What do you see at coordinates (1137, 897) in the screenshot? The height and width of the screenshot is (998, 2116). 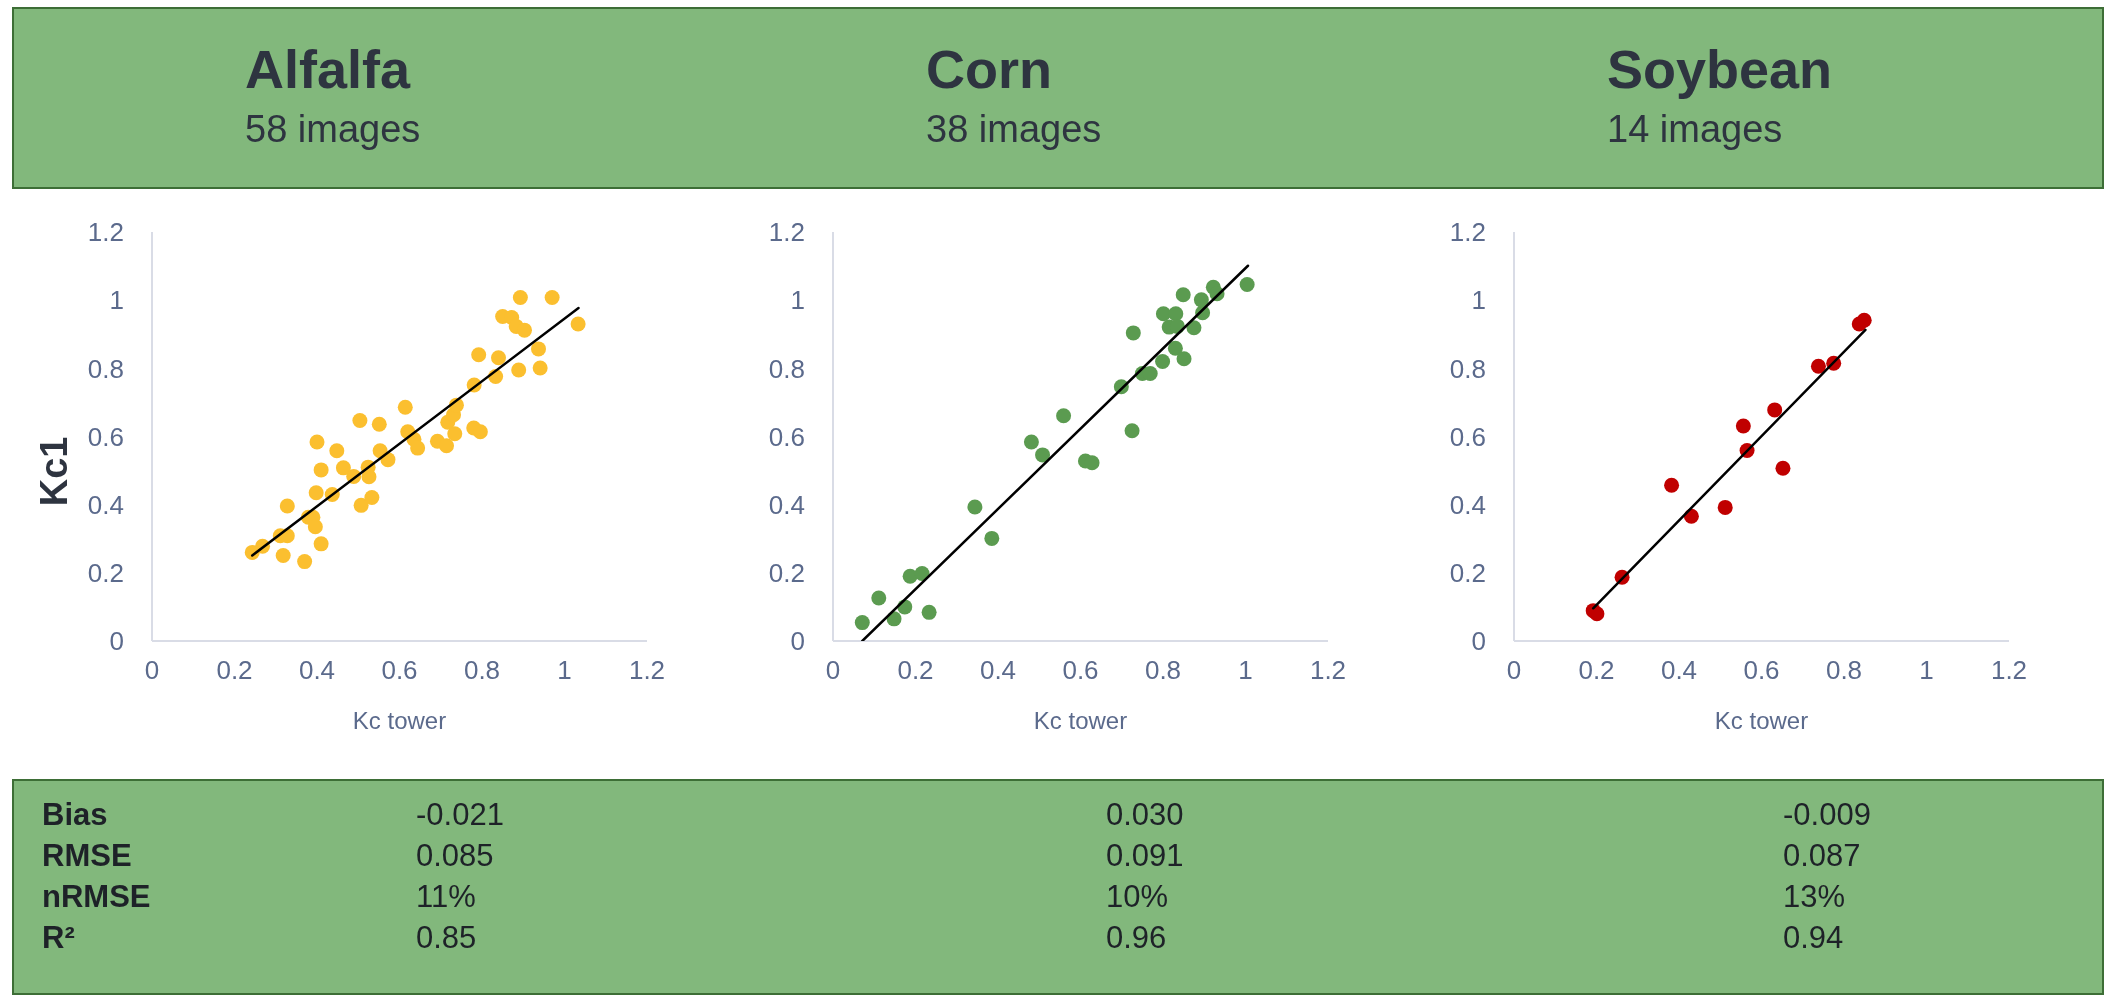 I see `text: 10%` at bounding box center [1137, 897].